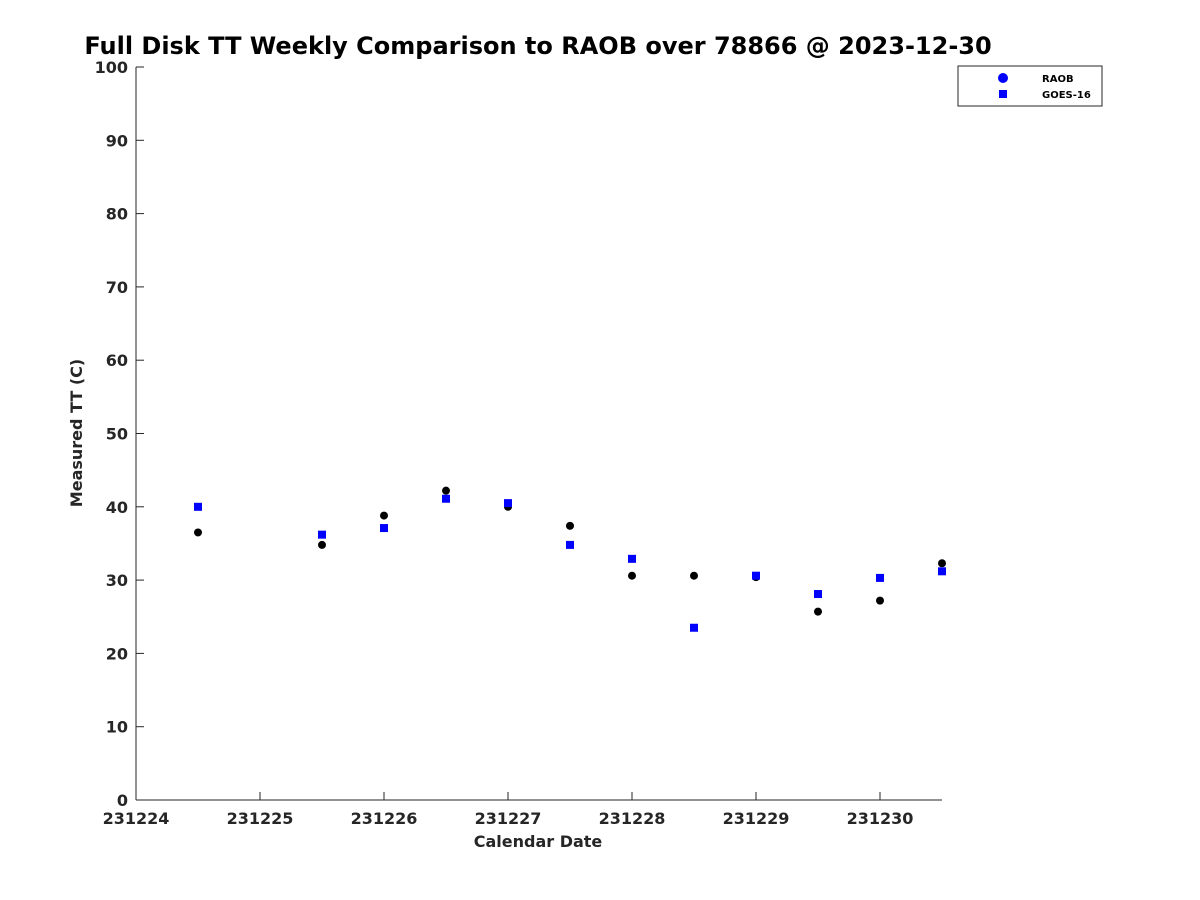  What do you see at coordinates (508, 818) in the screenshot?
I see `x-tick-label: 231227` at bounding box center [508, 818].